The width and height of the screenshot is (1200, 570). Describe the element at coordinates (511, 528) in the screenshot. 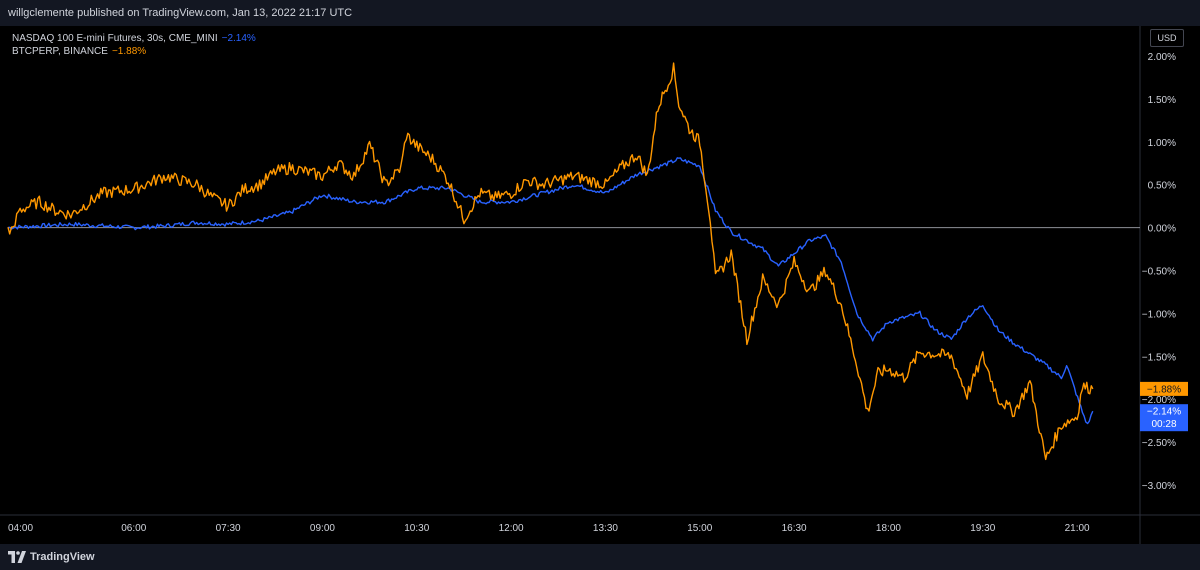

I see `x-tick-label: 12:00` at that location.